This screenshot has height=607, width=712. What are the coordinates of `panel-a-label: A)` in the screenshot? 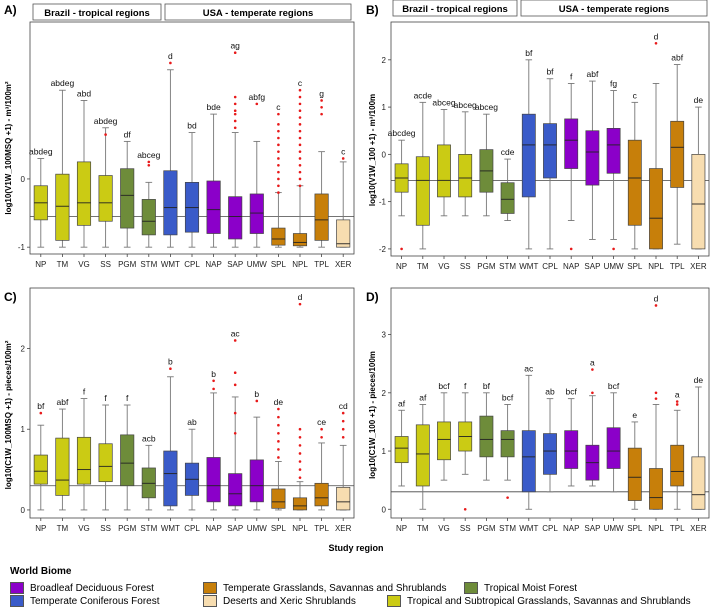 It's located at (10, 10).